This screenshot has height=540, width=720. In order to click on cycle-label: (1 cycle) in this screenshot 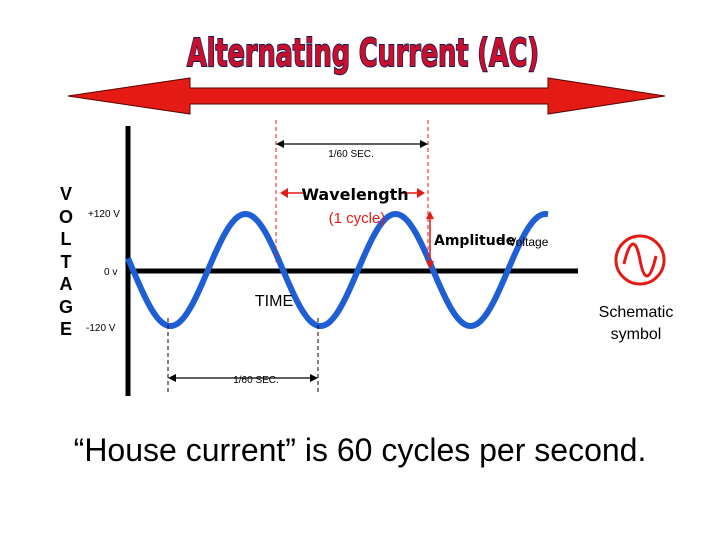, I will do `click(357, 218)`.